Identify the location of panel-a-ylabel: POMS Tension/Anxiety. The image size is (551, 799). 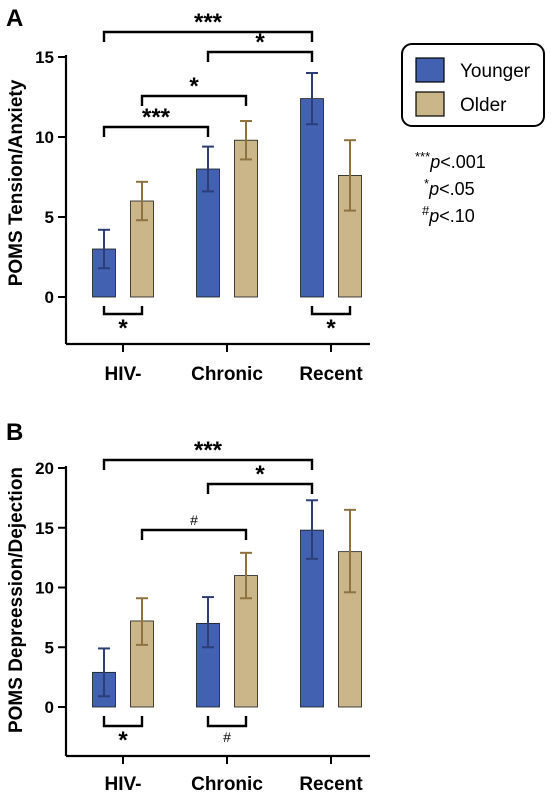
(16, 182).